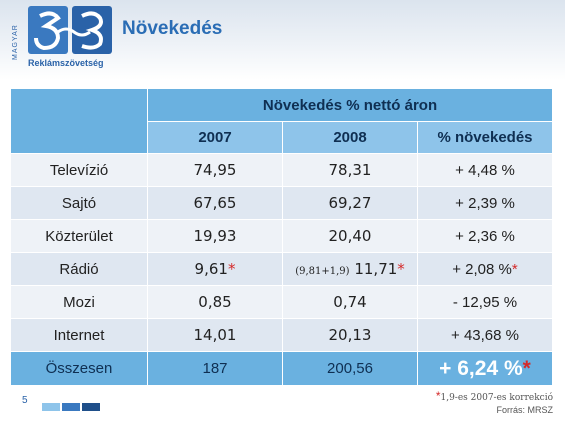  What do you see at coordinates (172, 28) in the screenshot?
I see `page-title: Növekedés` at bounding box center [172, 28].